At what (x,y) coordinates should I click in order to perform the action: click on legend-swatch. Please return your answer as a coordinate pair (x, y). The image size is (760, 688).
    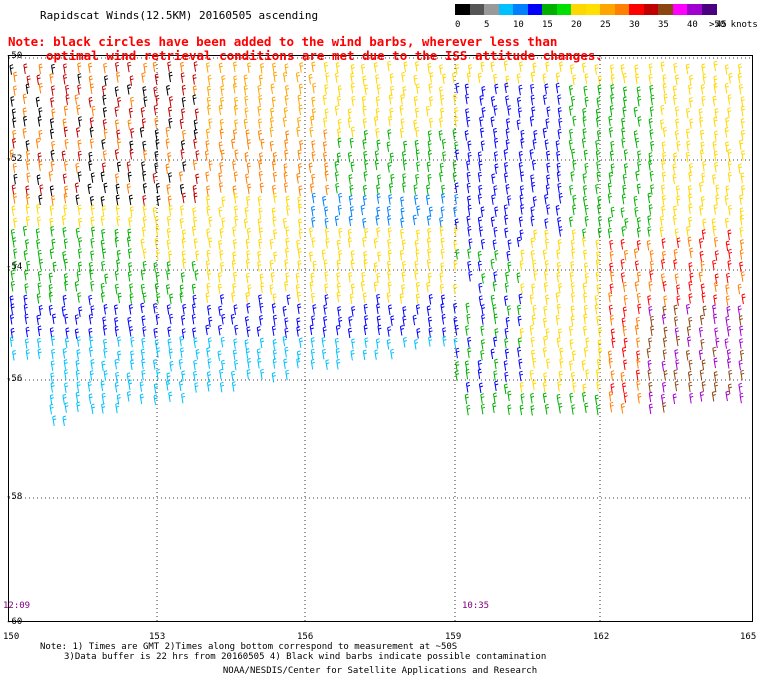
    Looking at the image, I should click on (709, 9).